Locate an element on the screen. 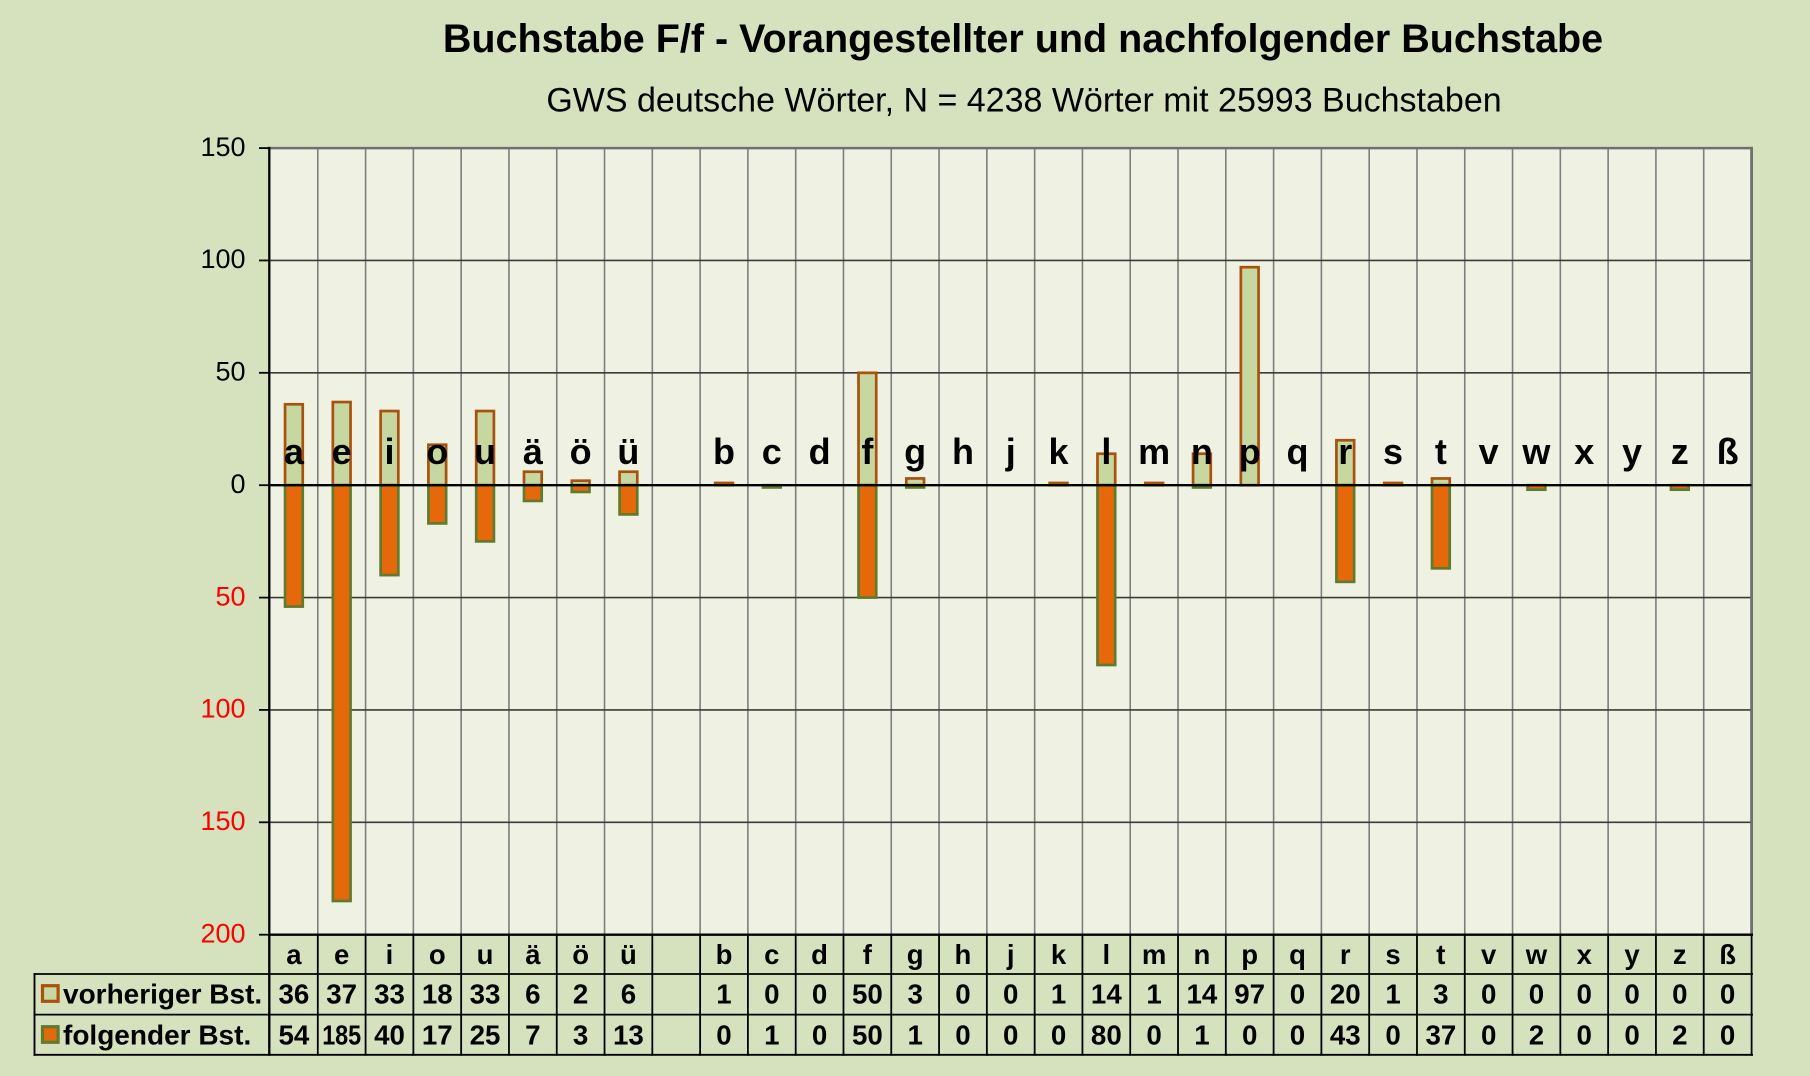  svg-text: 7 is located at coordinates (532, 1034).